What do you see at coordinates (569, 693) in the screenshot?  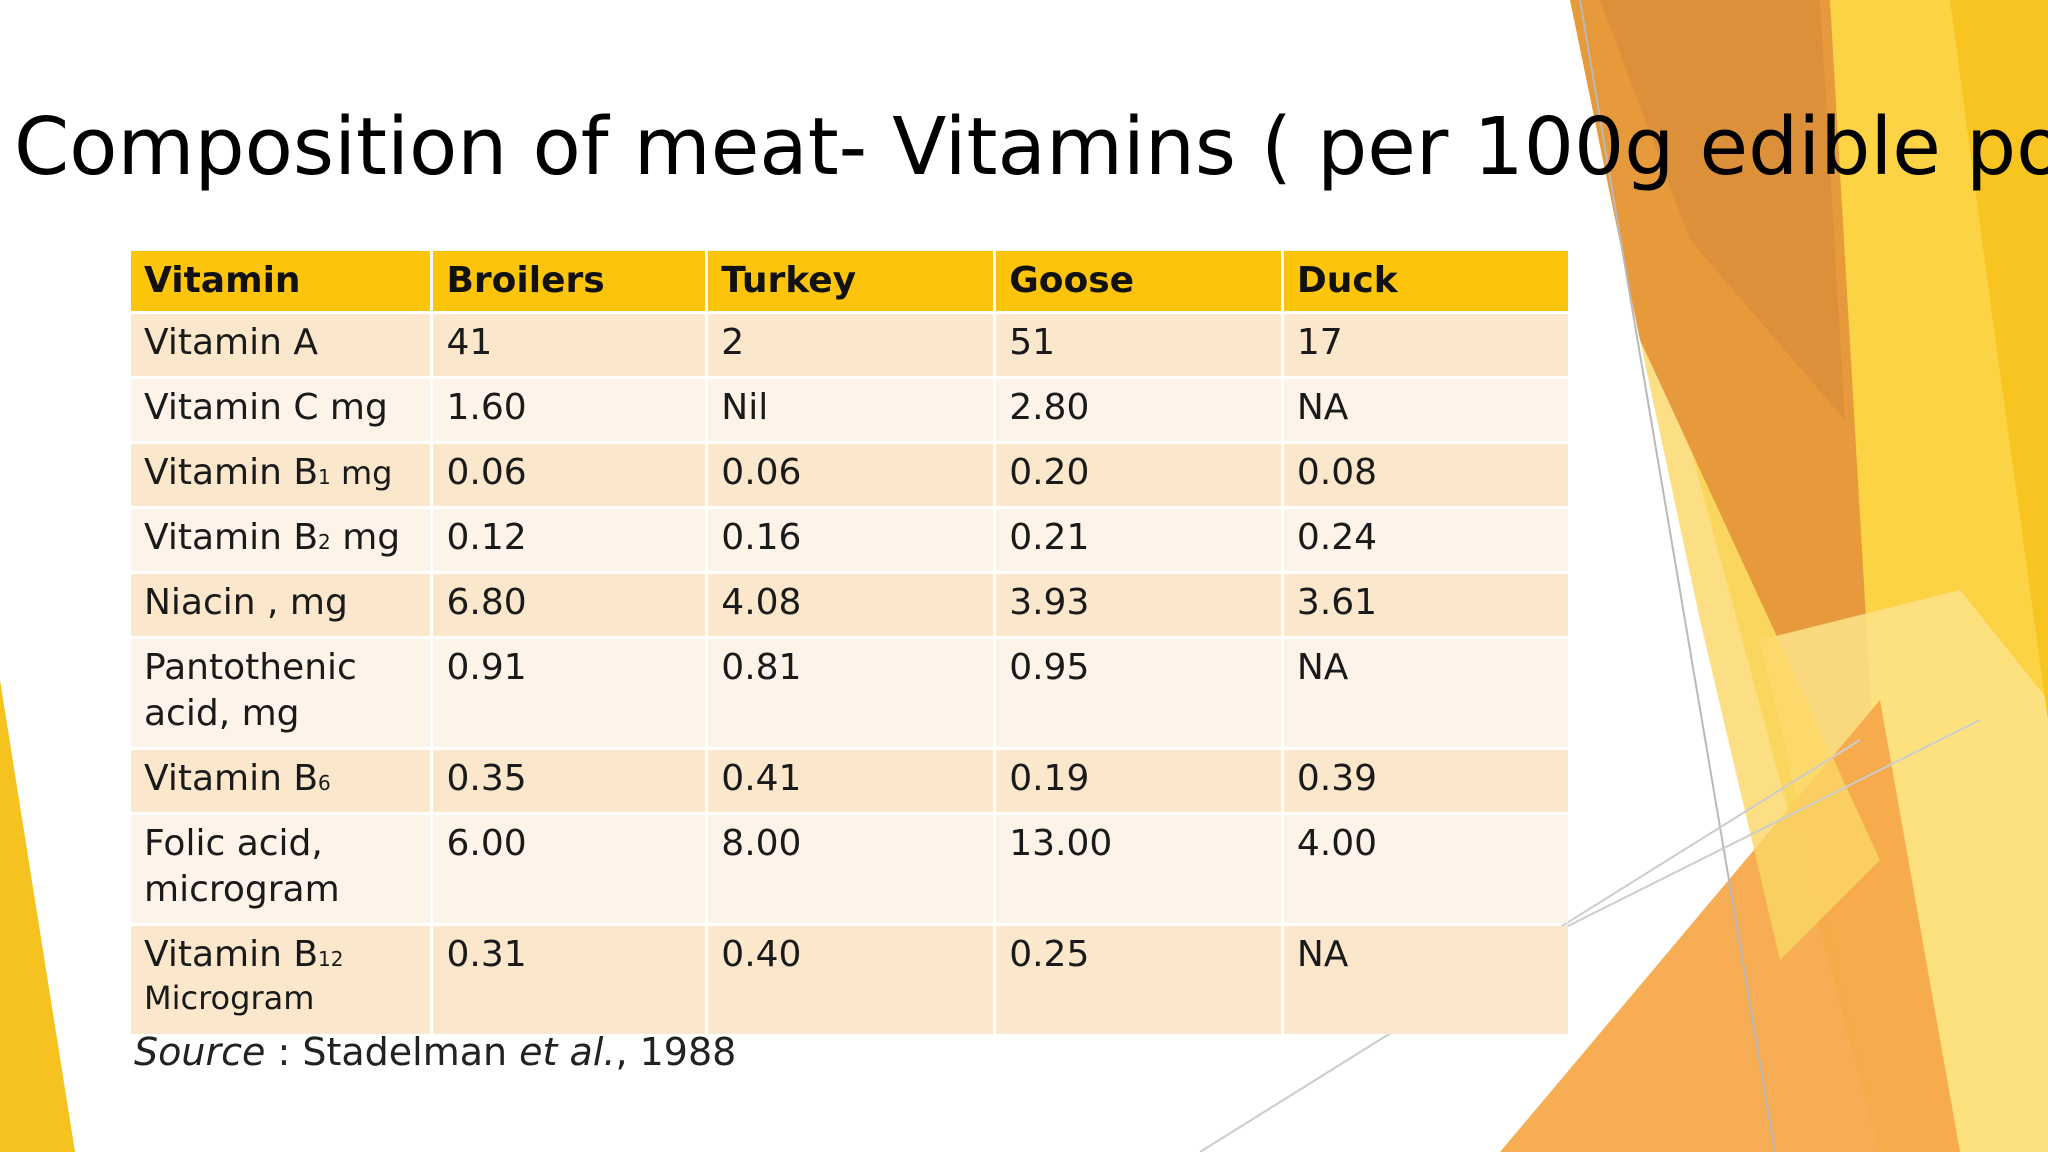 I see `value-cell: 0.91` at bounding box center [569, 693].